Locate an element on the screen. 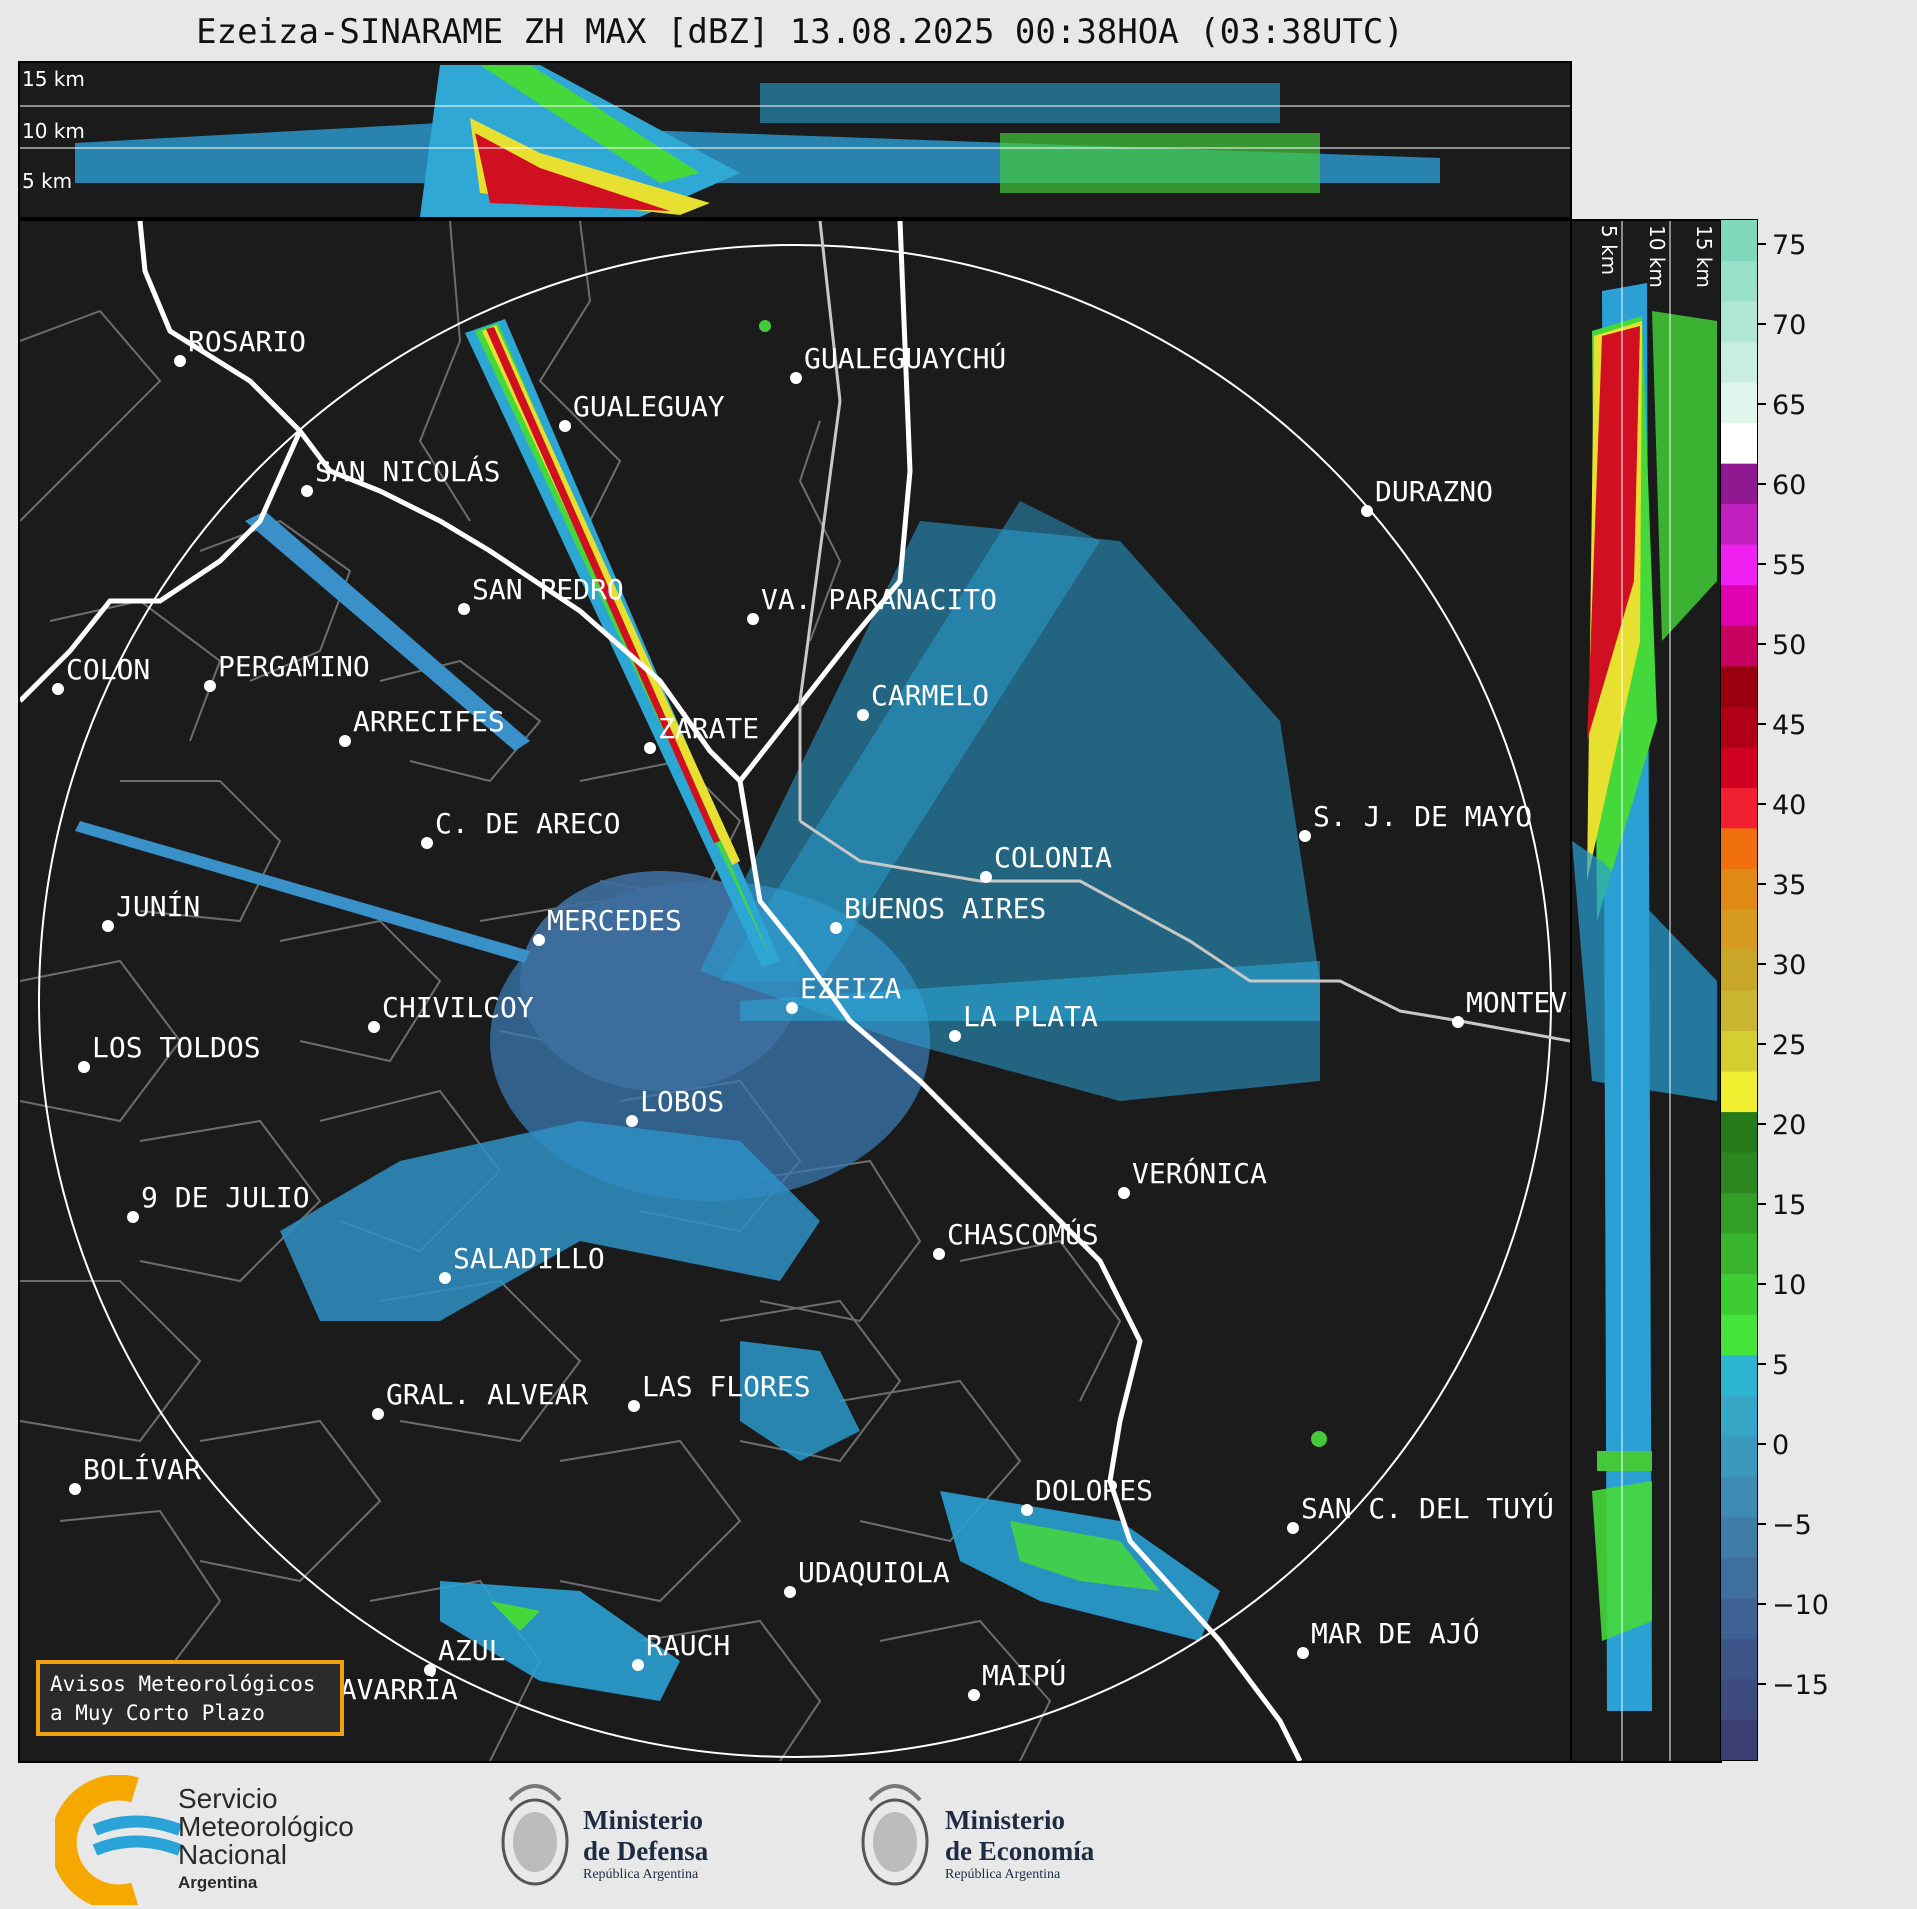  city-label: JUNÍN is located at coordinates (158, 906).